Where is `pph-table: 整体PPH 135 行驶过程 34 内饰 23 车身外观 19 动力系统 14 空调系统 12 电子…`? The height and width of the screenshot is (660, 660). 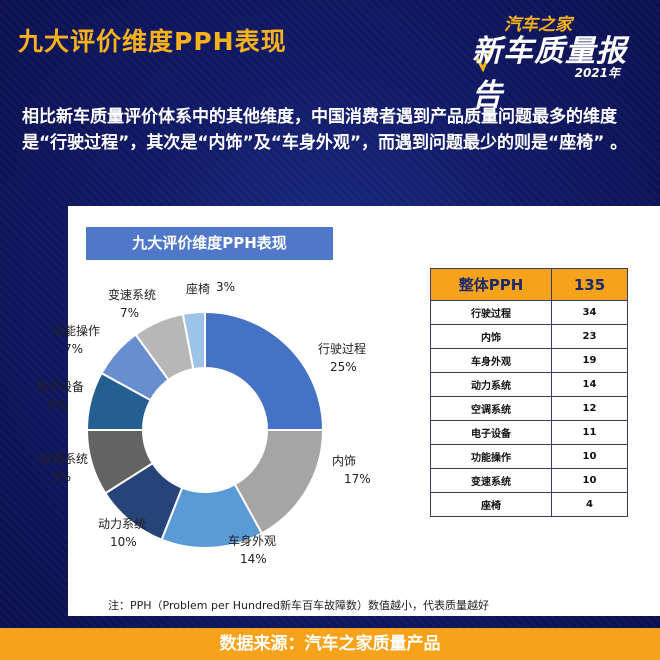 pph-table: 整体PPH 135 行驶过程 34 内饰 23 车身外观 19 动力系统 14 空调系统 12 电子… is located at coordinates (529, 392).